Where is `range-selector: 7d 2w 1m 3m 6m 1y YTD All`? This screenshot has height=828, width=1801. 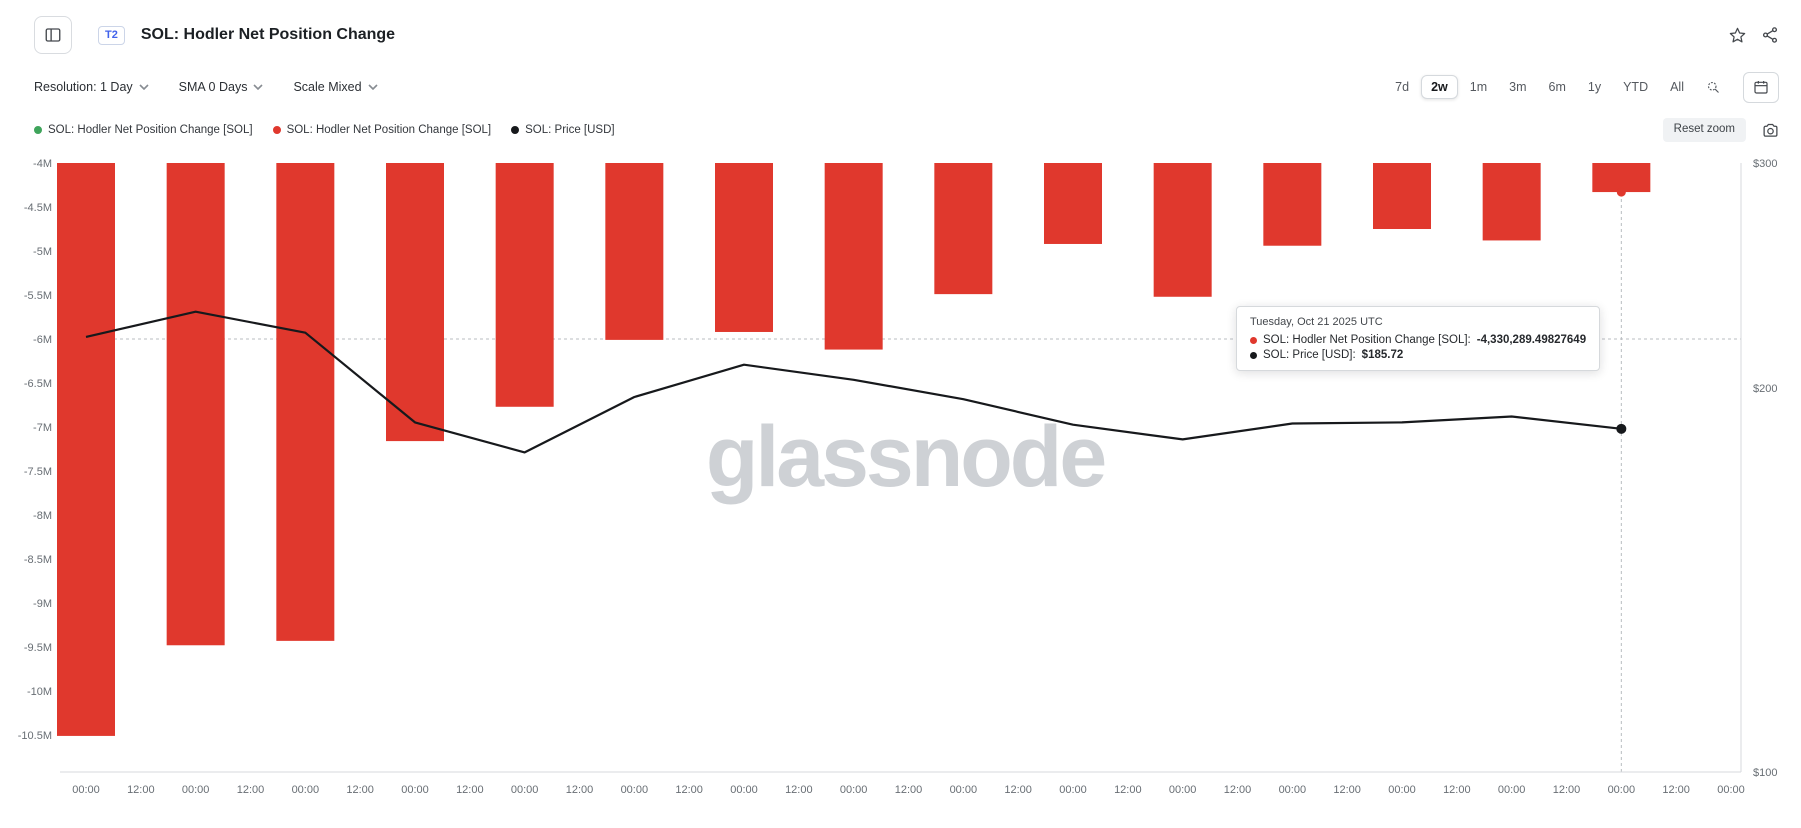
range-selector: 7d 2w 1m 3m 6m 1y YTD All is located at coordinates (1582, 87).